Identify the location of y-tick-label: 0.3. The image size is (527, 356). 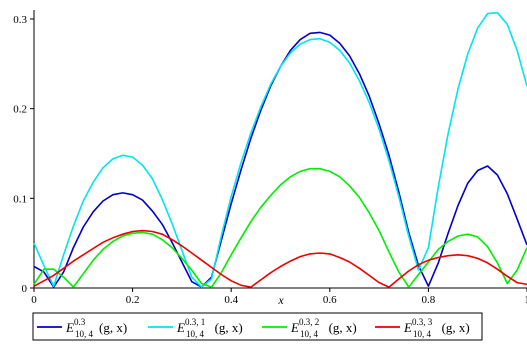
(20, 20).